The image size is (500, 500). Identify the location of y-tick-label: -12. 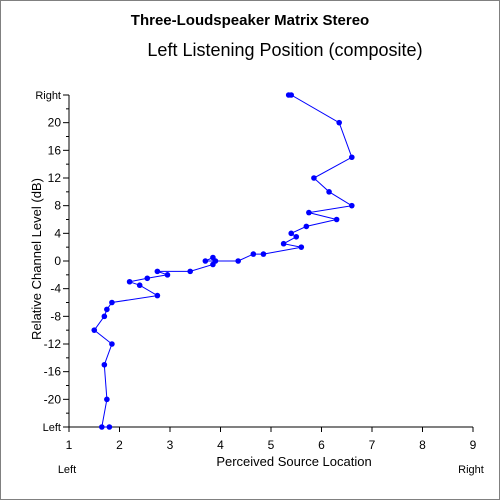
(53, 344).